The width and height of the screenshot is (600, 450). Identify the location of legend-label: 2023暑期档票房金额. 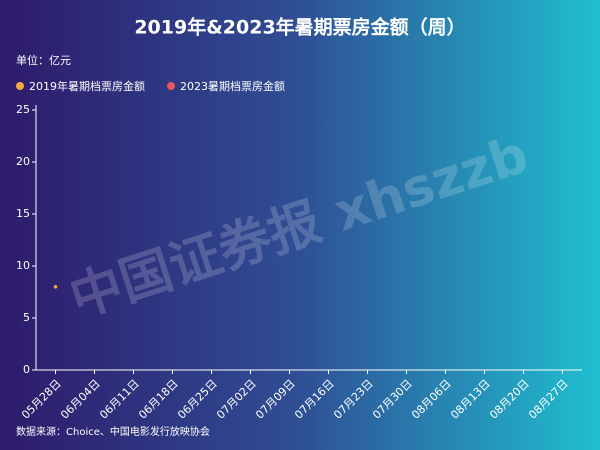
(232, 86).